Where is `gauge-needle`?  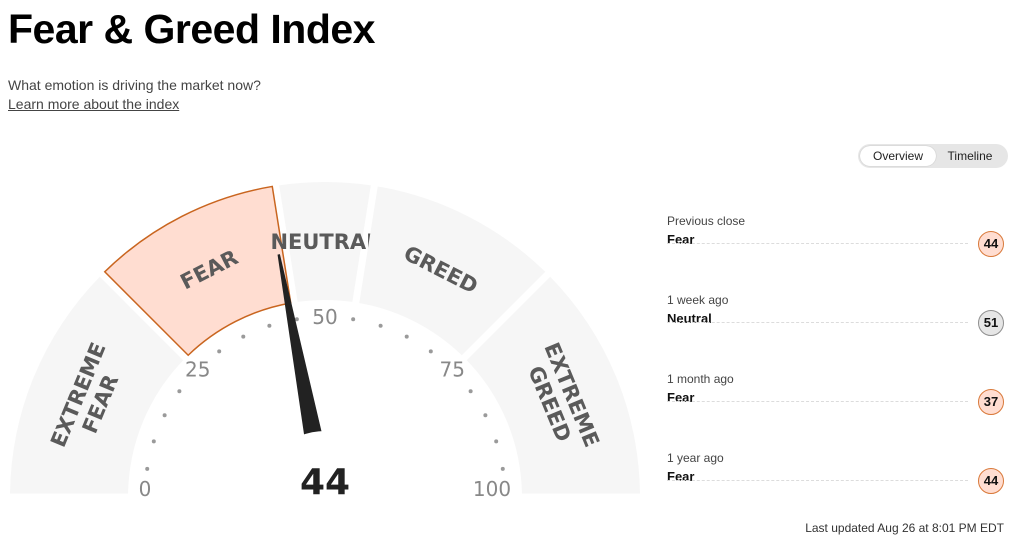
gauge-needle is located at coordinates (300, 346).